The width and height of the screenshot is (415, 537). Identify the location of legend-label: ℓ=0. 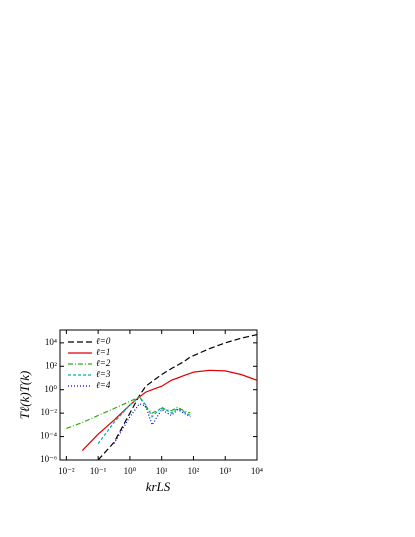
(103, 341).